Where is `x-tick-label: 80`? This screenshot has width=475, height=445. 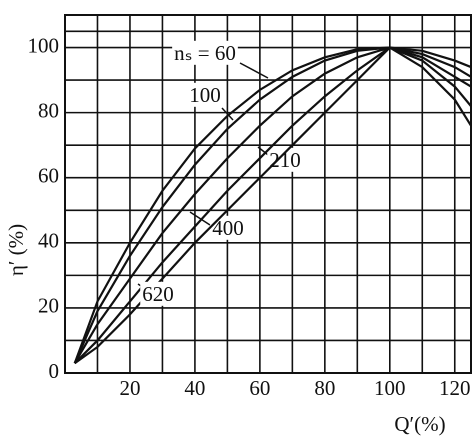 x-tick-label: 80 is located at coordinates (324, 388).